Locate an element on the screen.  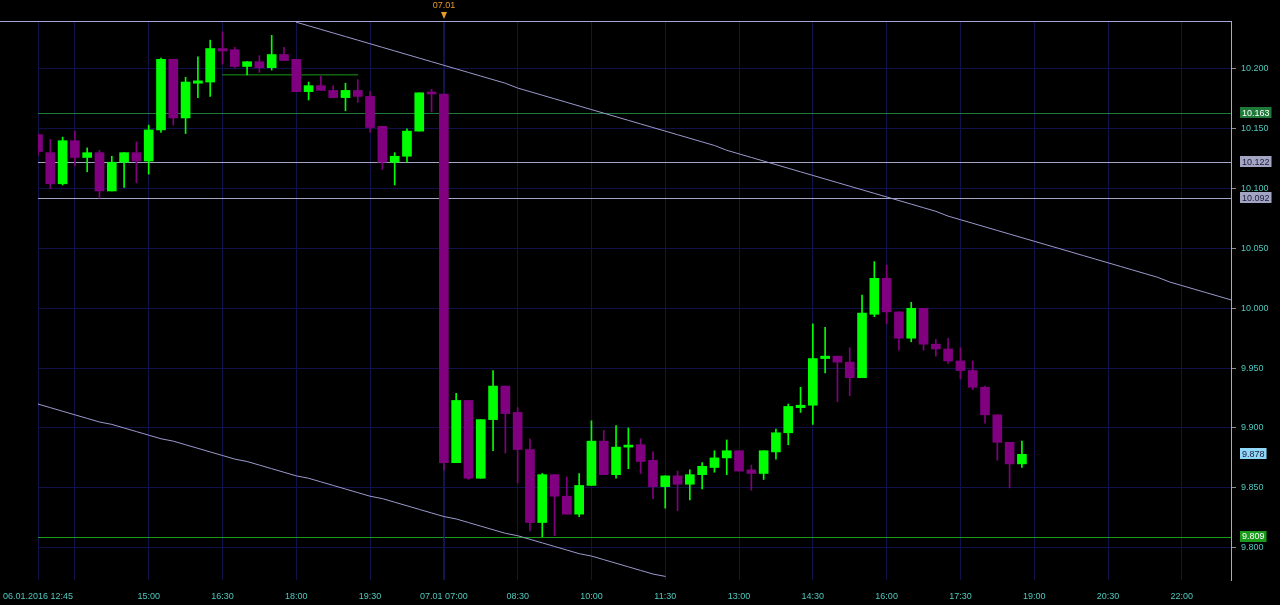
x-tick-label: 07.01 07:00 is located at coordinates (444, 596).